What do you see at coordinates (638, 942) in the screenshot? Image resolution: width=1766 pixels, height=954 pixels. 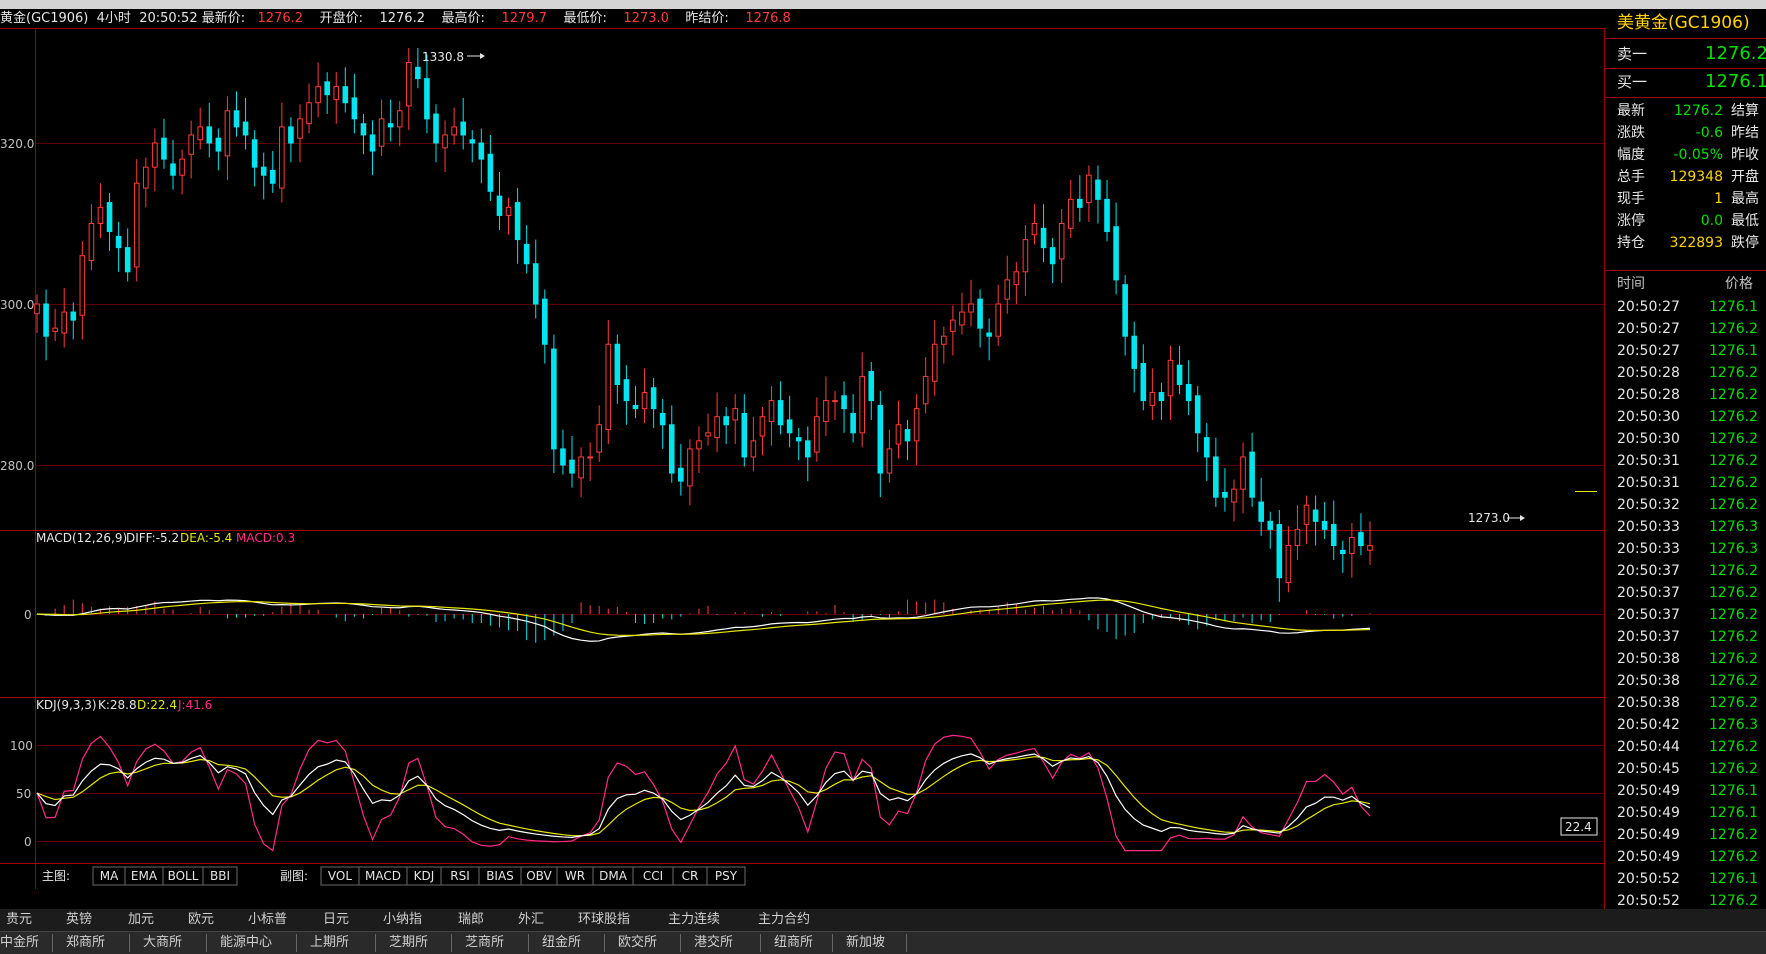 I see `exchange-tab: 欧交所` at bounding box center [638, 942].